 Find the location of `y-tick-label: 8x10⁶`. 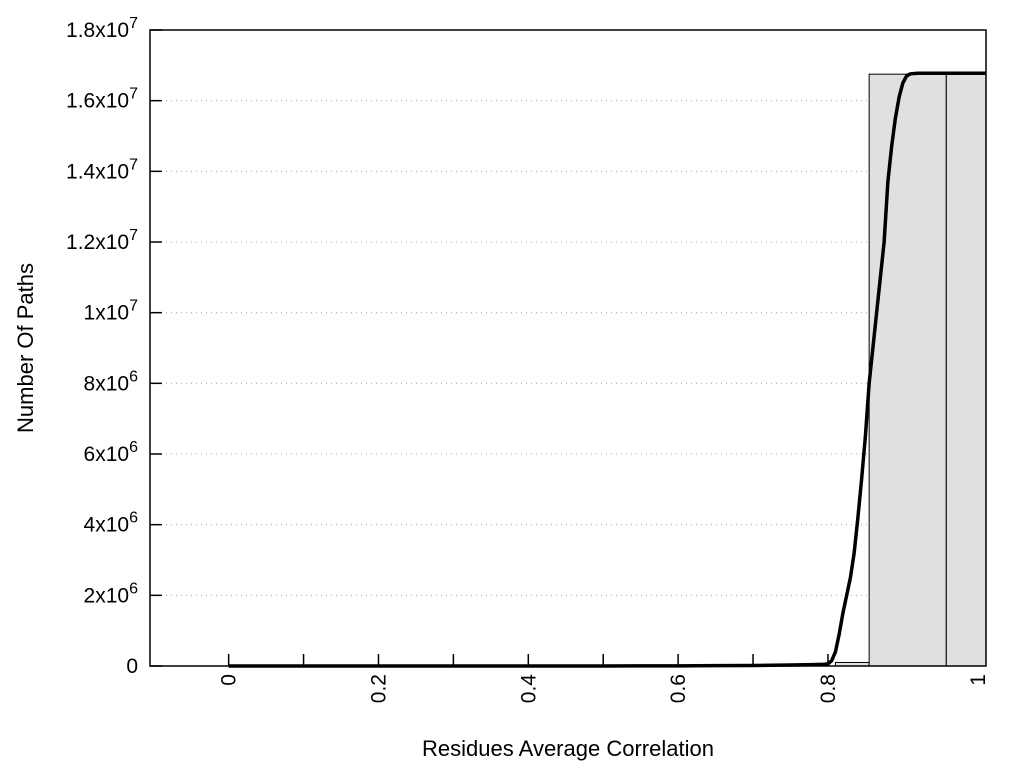

y-tick-label: 8x10⁶ is located at coordinates (111, 381).